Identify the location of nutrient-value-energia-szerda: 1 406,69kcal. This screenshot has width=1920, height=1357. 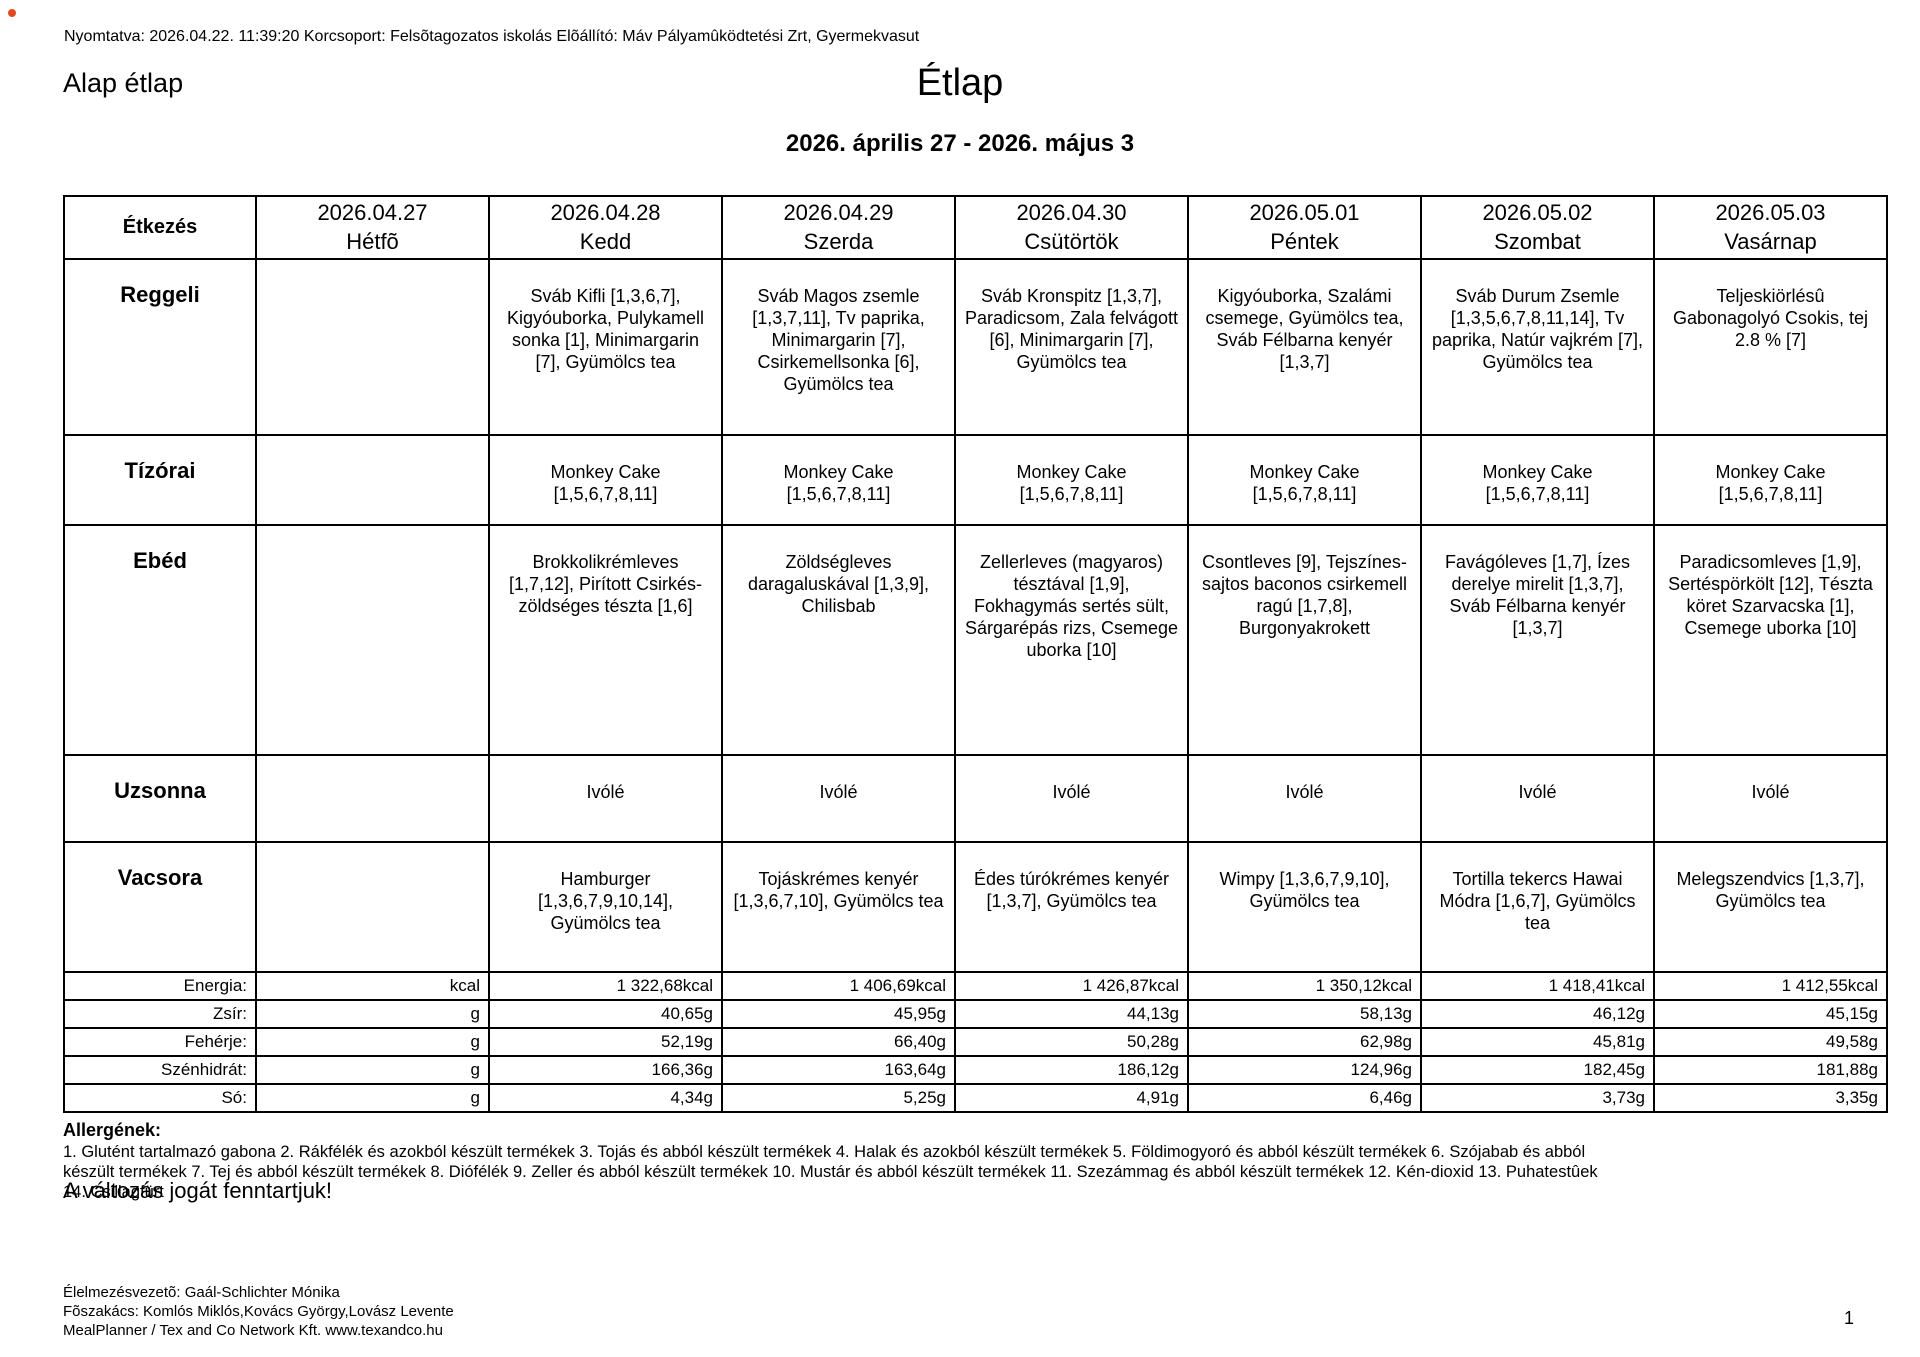
(838, 986).